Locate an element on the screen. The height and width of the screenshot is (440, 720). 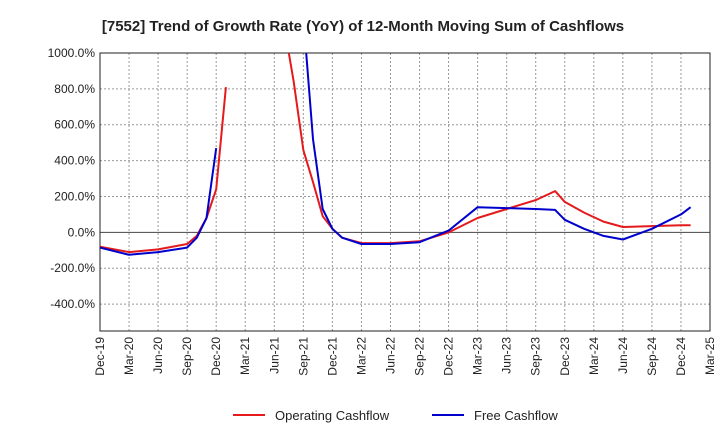
y-tick-label: 200.0% is located at coordinates (74, 196).